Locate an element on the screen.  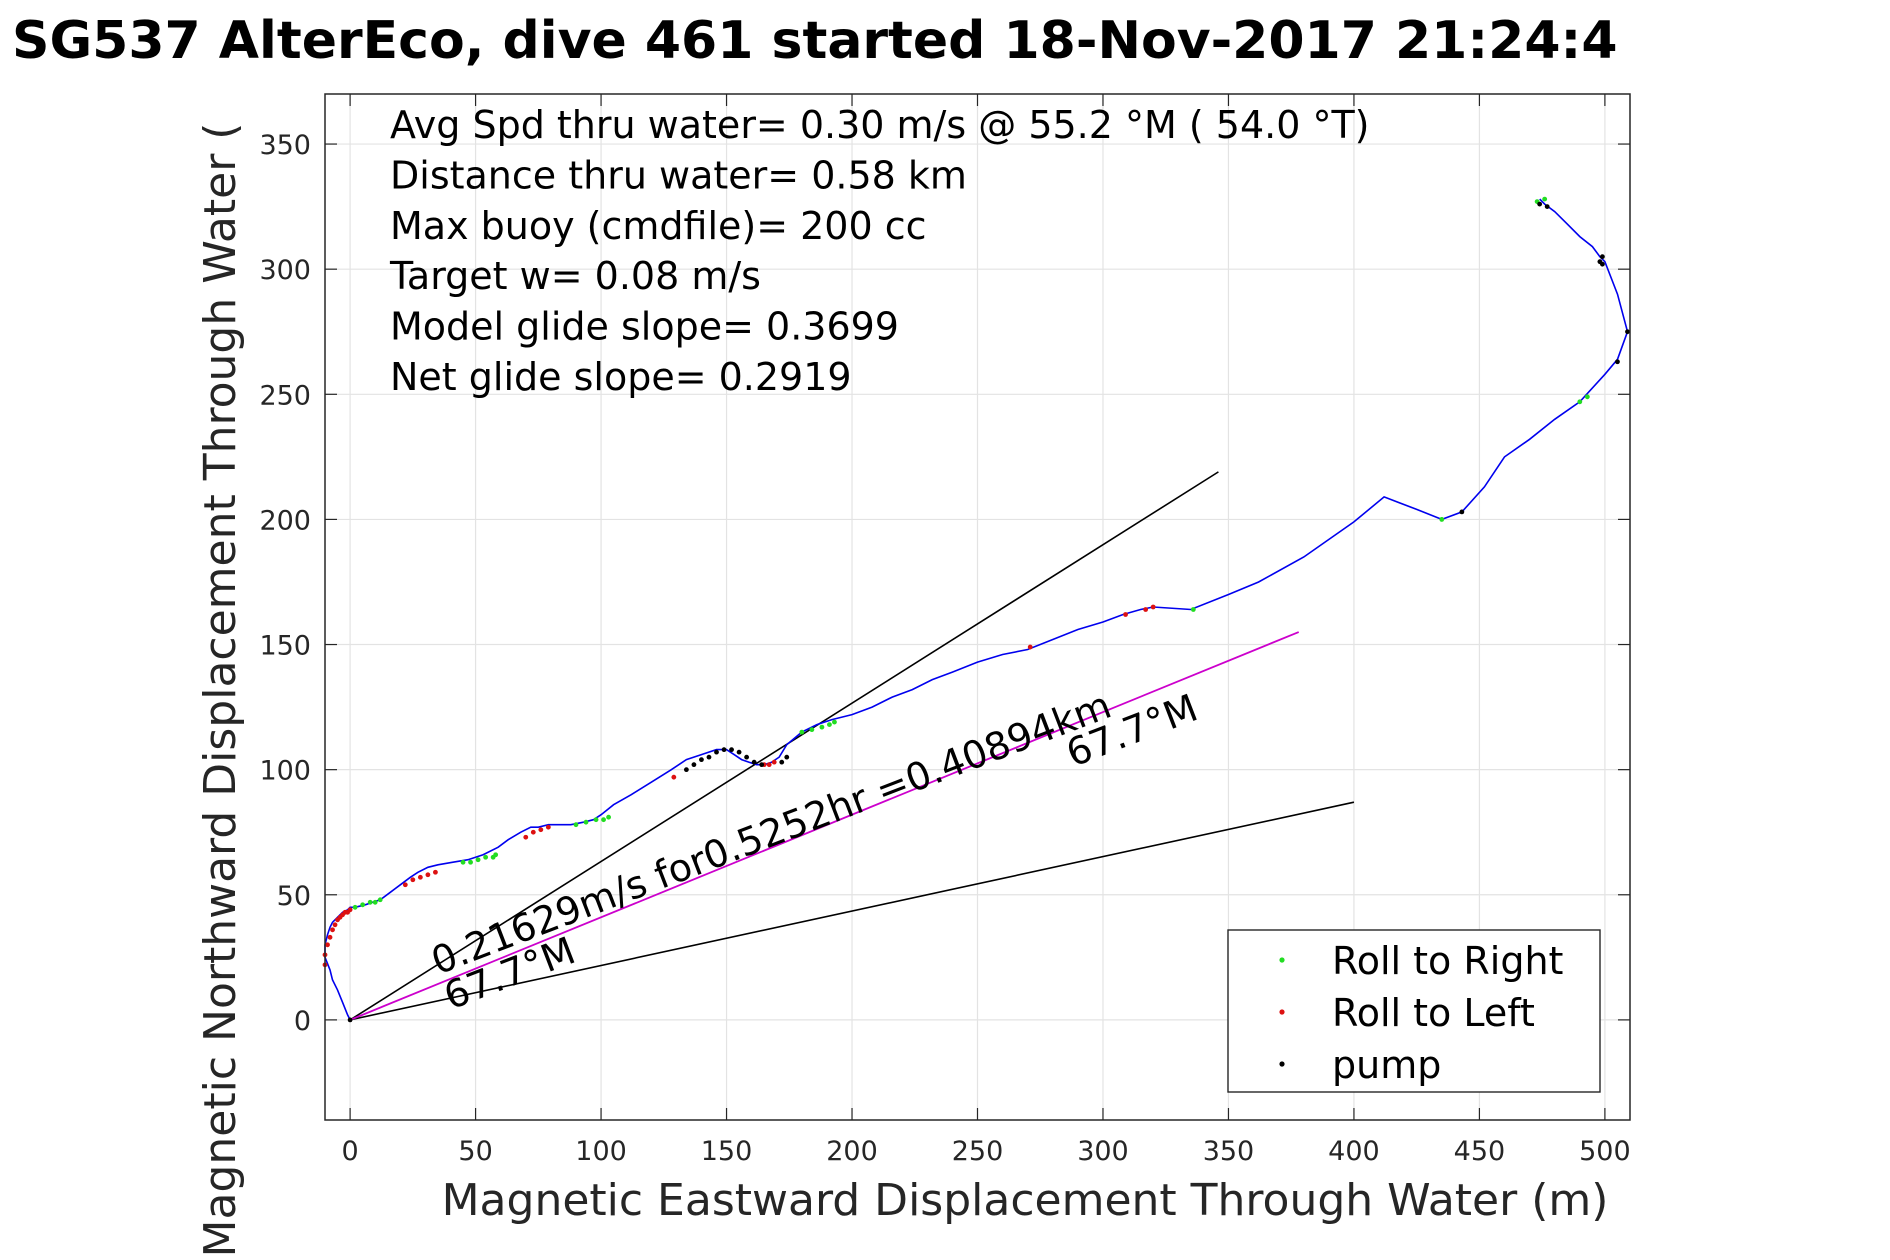
x-tick-label: 400 is located at coordinates (1354, 1151).